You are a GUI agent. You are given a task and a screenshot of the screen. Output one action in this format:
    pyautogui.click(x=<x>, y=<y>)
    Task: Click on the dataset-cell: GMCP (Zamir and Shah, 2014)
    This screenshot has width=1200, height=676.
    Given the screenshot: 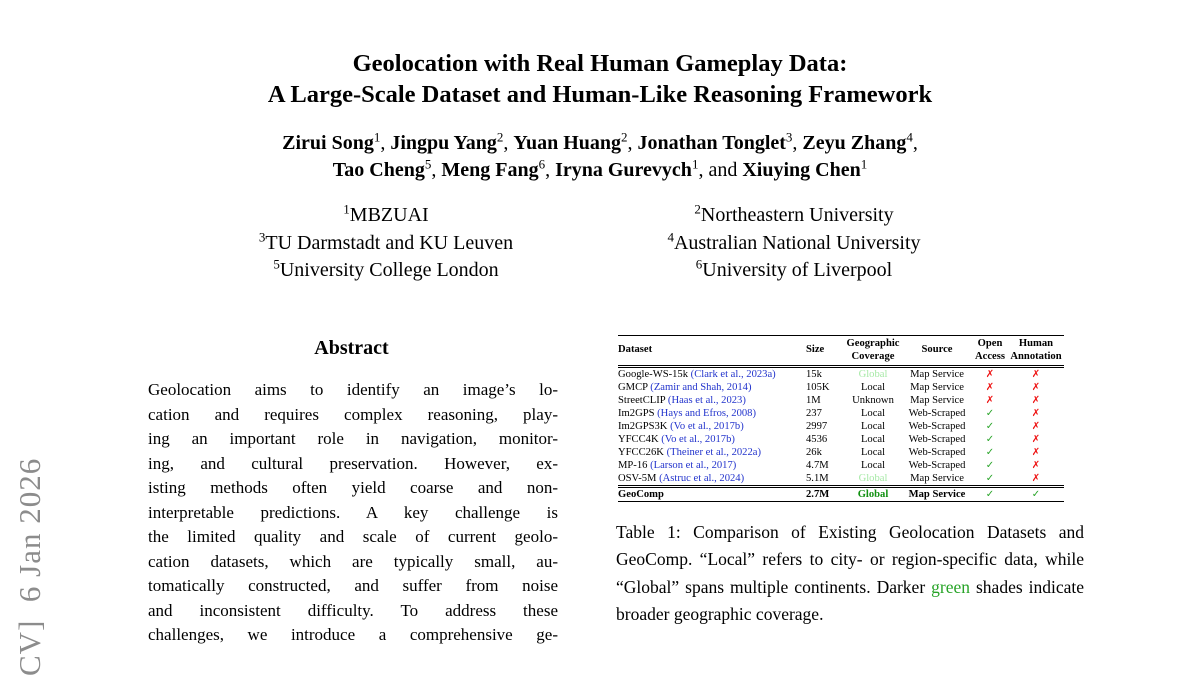 What is the action you would take?
    pyautogui.click(x=712, y=387)
    